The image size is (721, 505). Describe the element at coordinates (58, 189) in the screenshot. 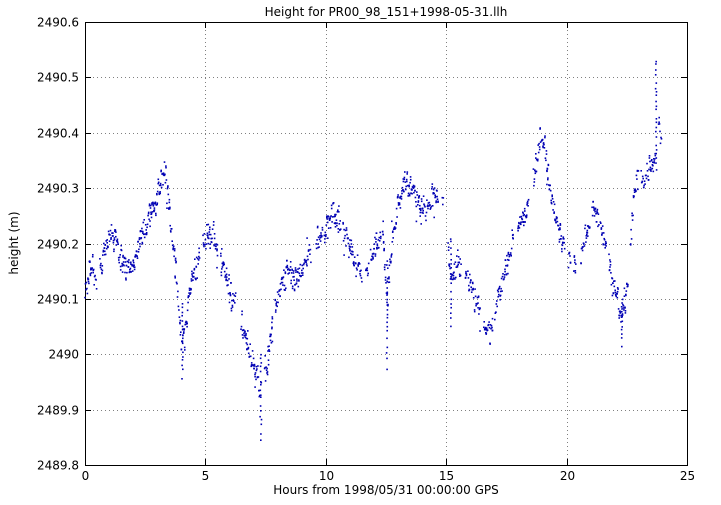

I see `svg-text: 2490.3` at that location.